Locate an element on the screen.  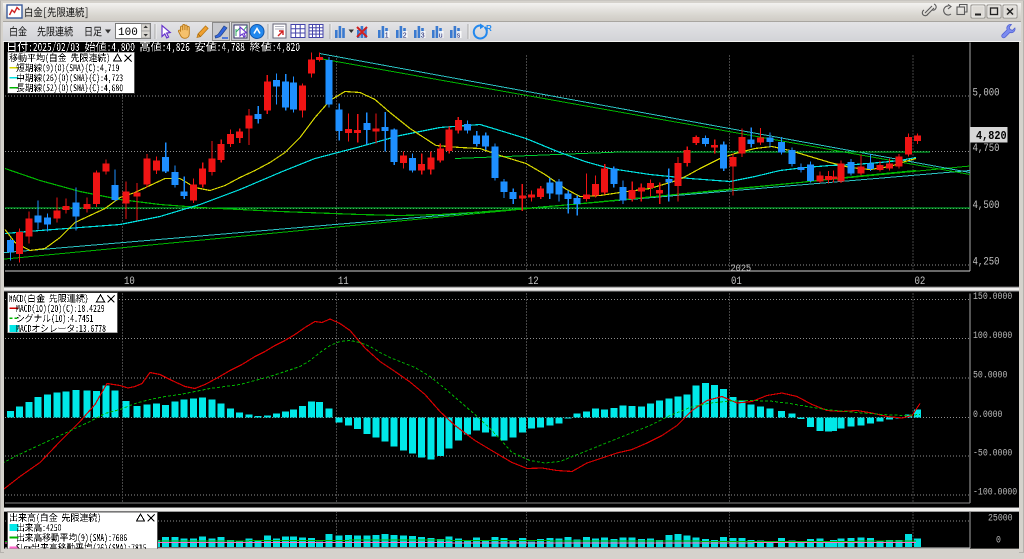
svg-text: 100 is located at coordinates (128, 33).